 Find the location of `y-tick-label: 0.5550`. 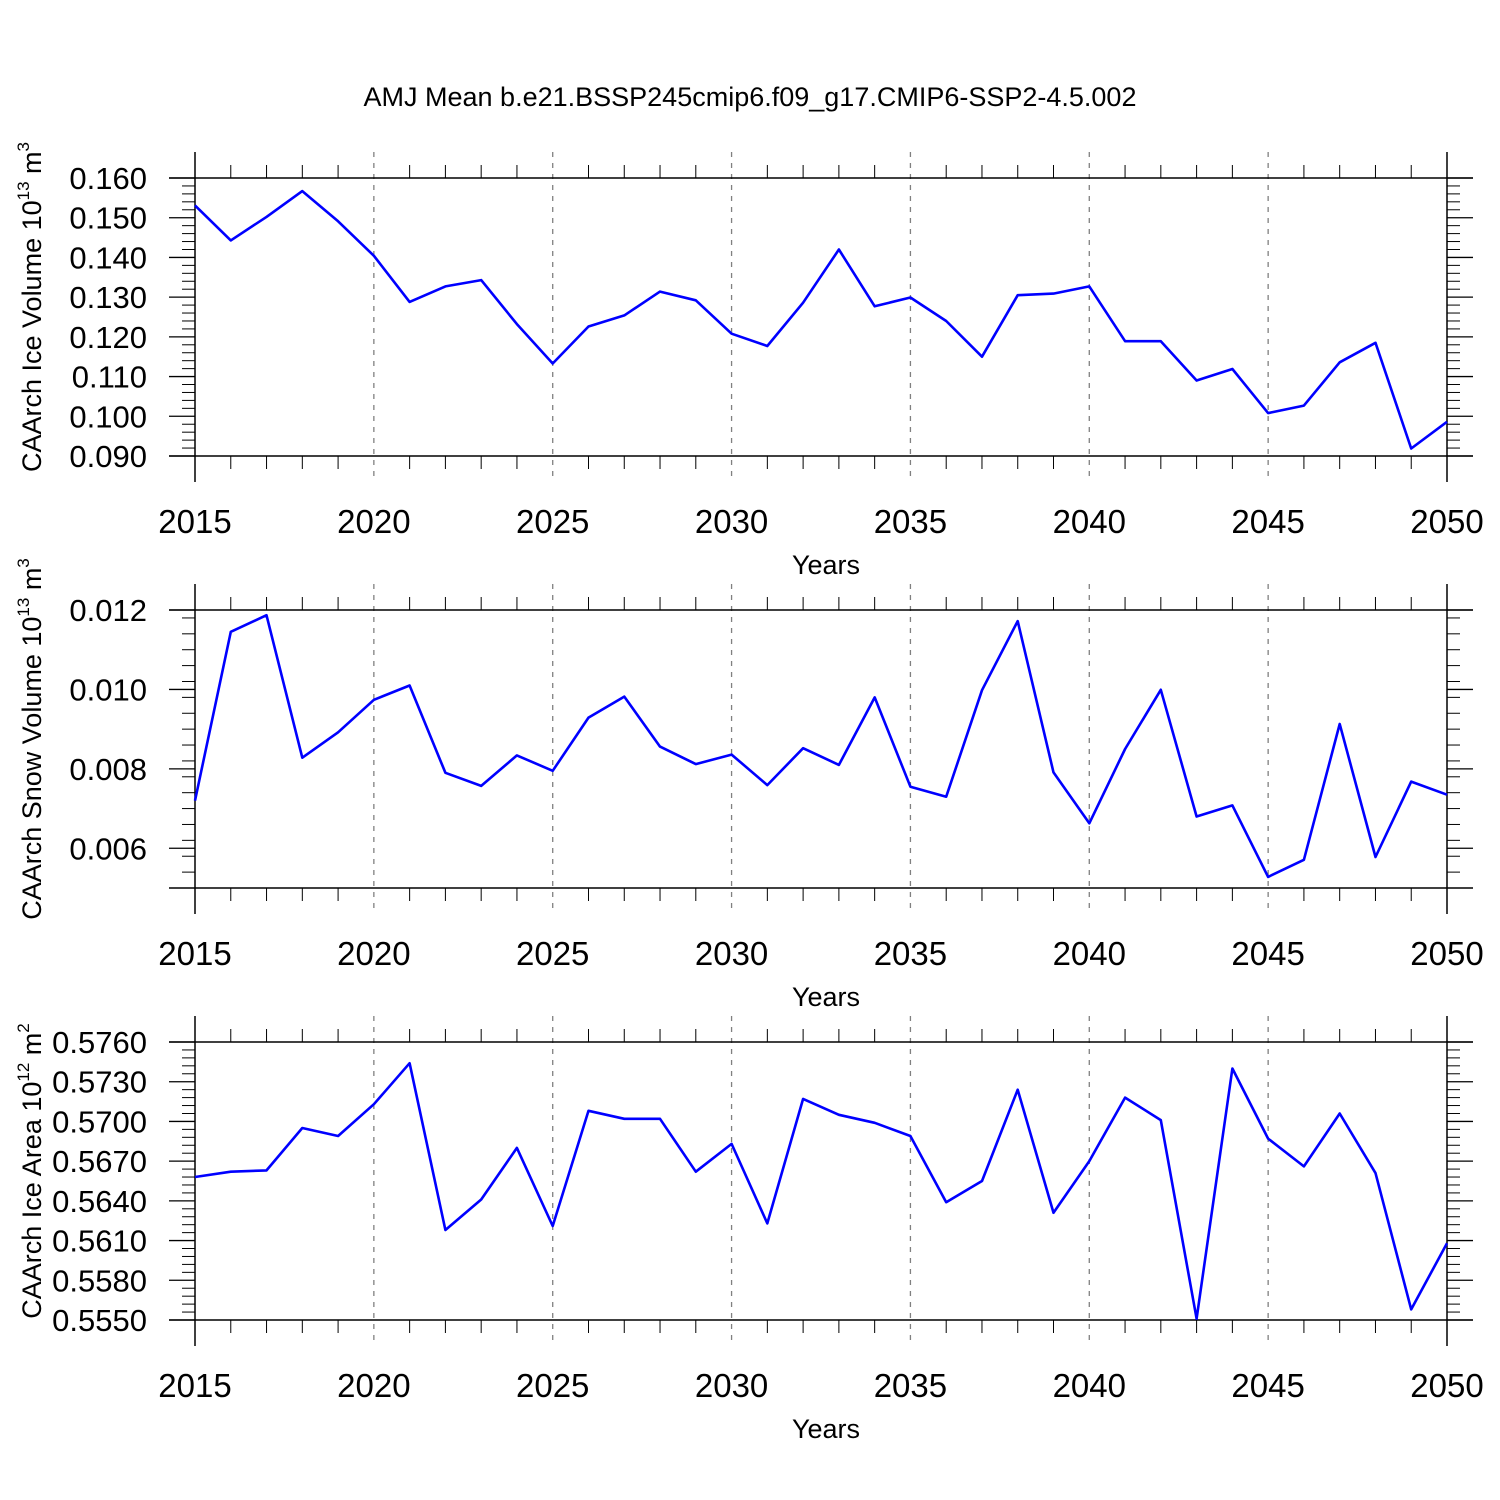

y-tick-label: 0.5550 is located at coordinates (99, 1320).